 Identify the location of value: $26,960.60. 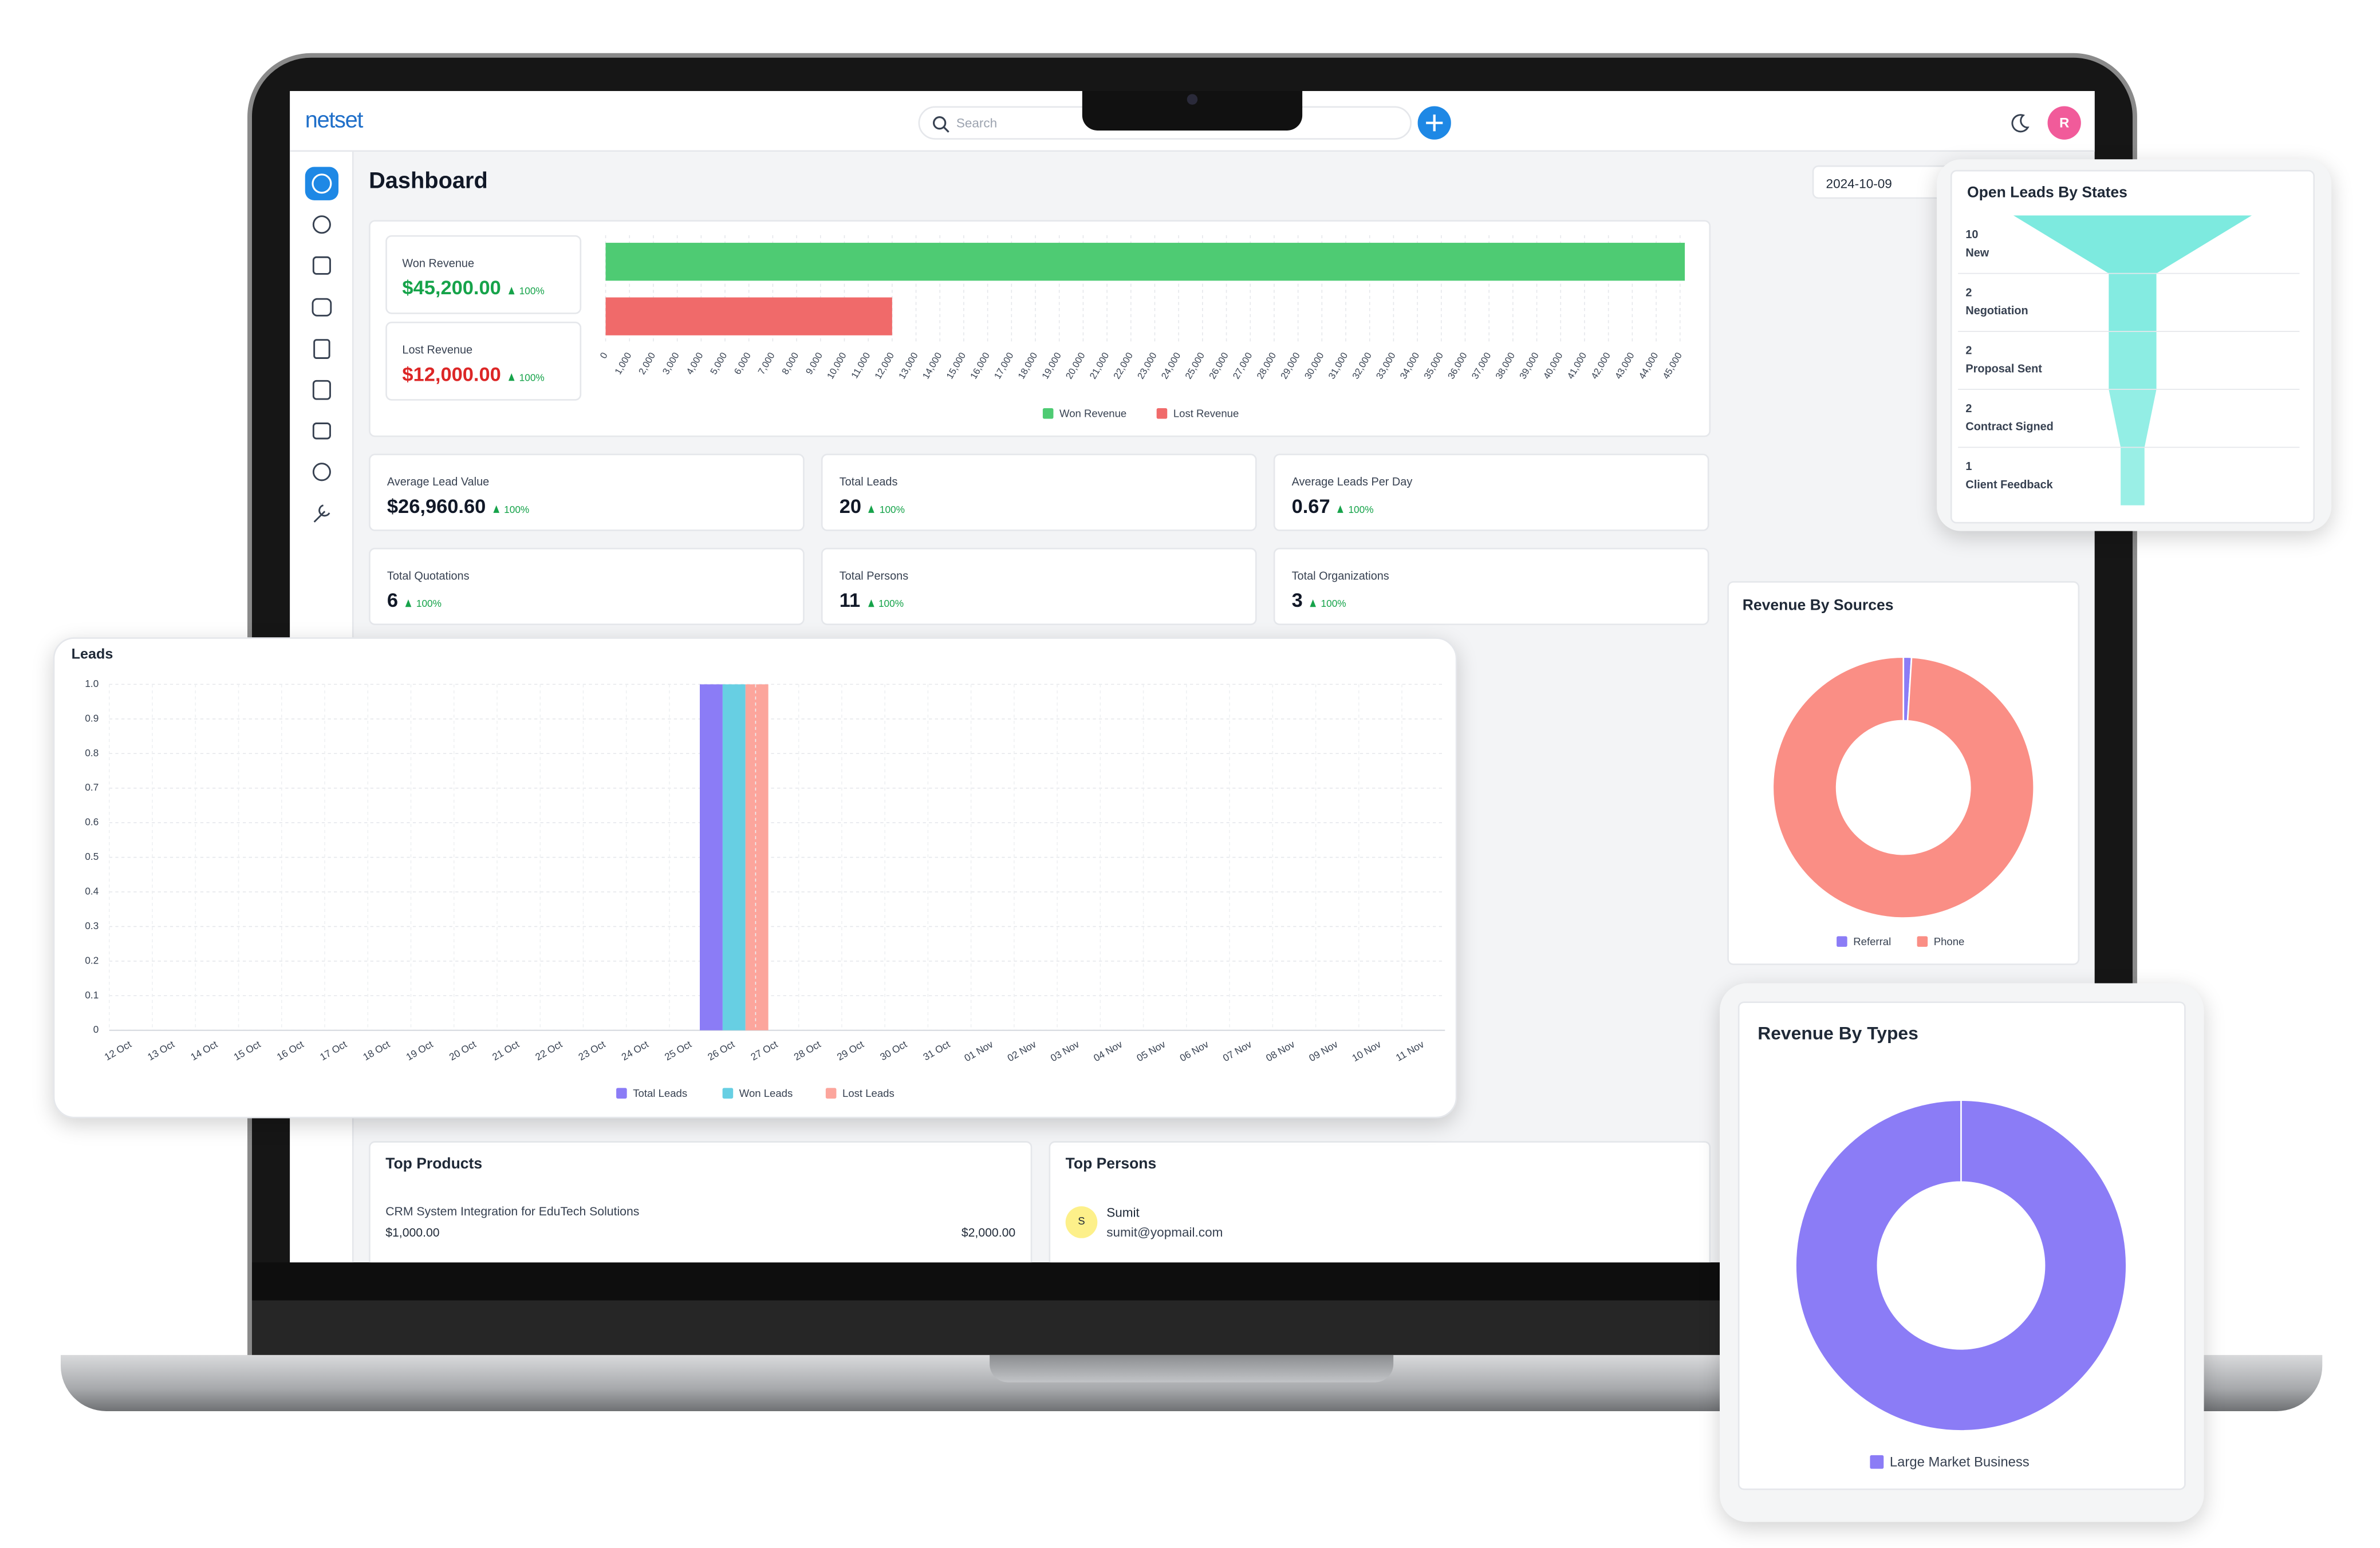
(436, 506).